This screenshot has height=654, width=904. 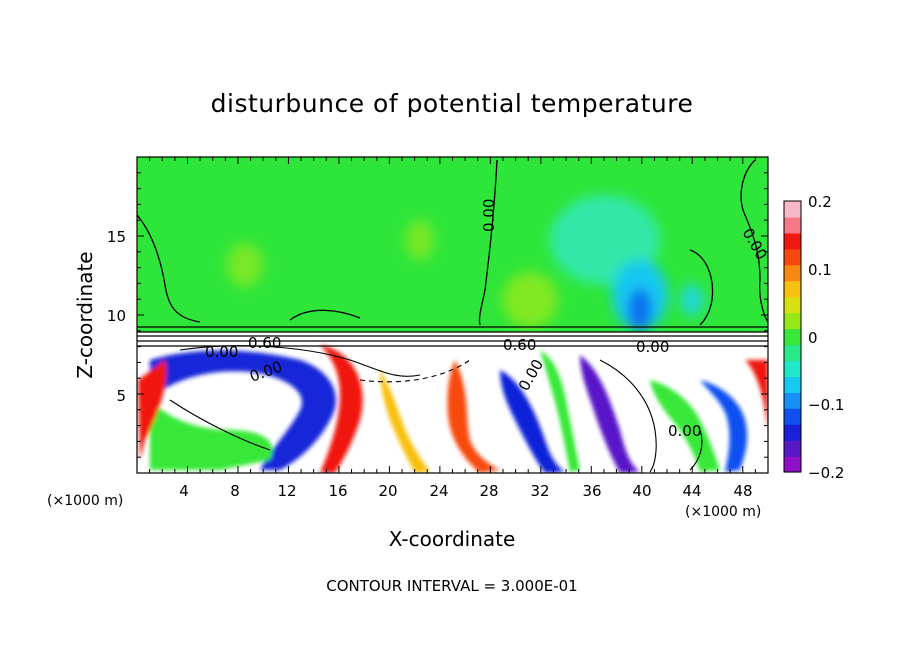 I want to click on x-tick-label: 32, so click(x=539, y=491).